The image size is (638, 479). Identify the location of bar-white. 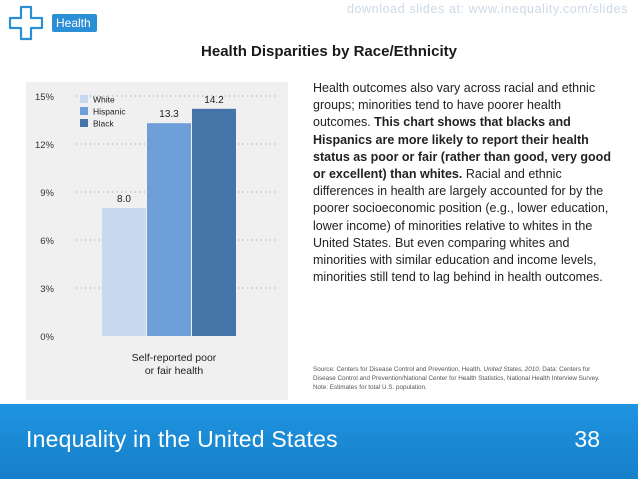
(124, 272).